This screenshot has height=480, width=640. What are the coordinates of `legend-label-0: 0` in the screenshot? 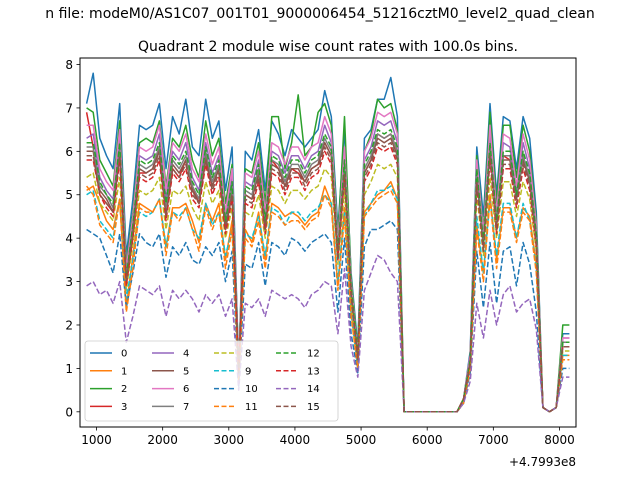 It's located at (124, 354).